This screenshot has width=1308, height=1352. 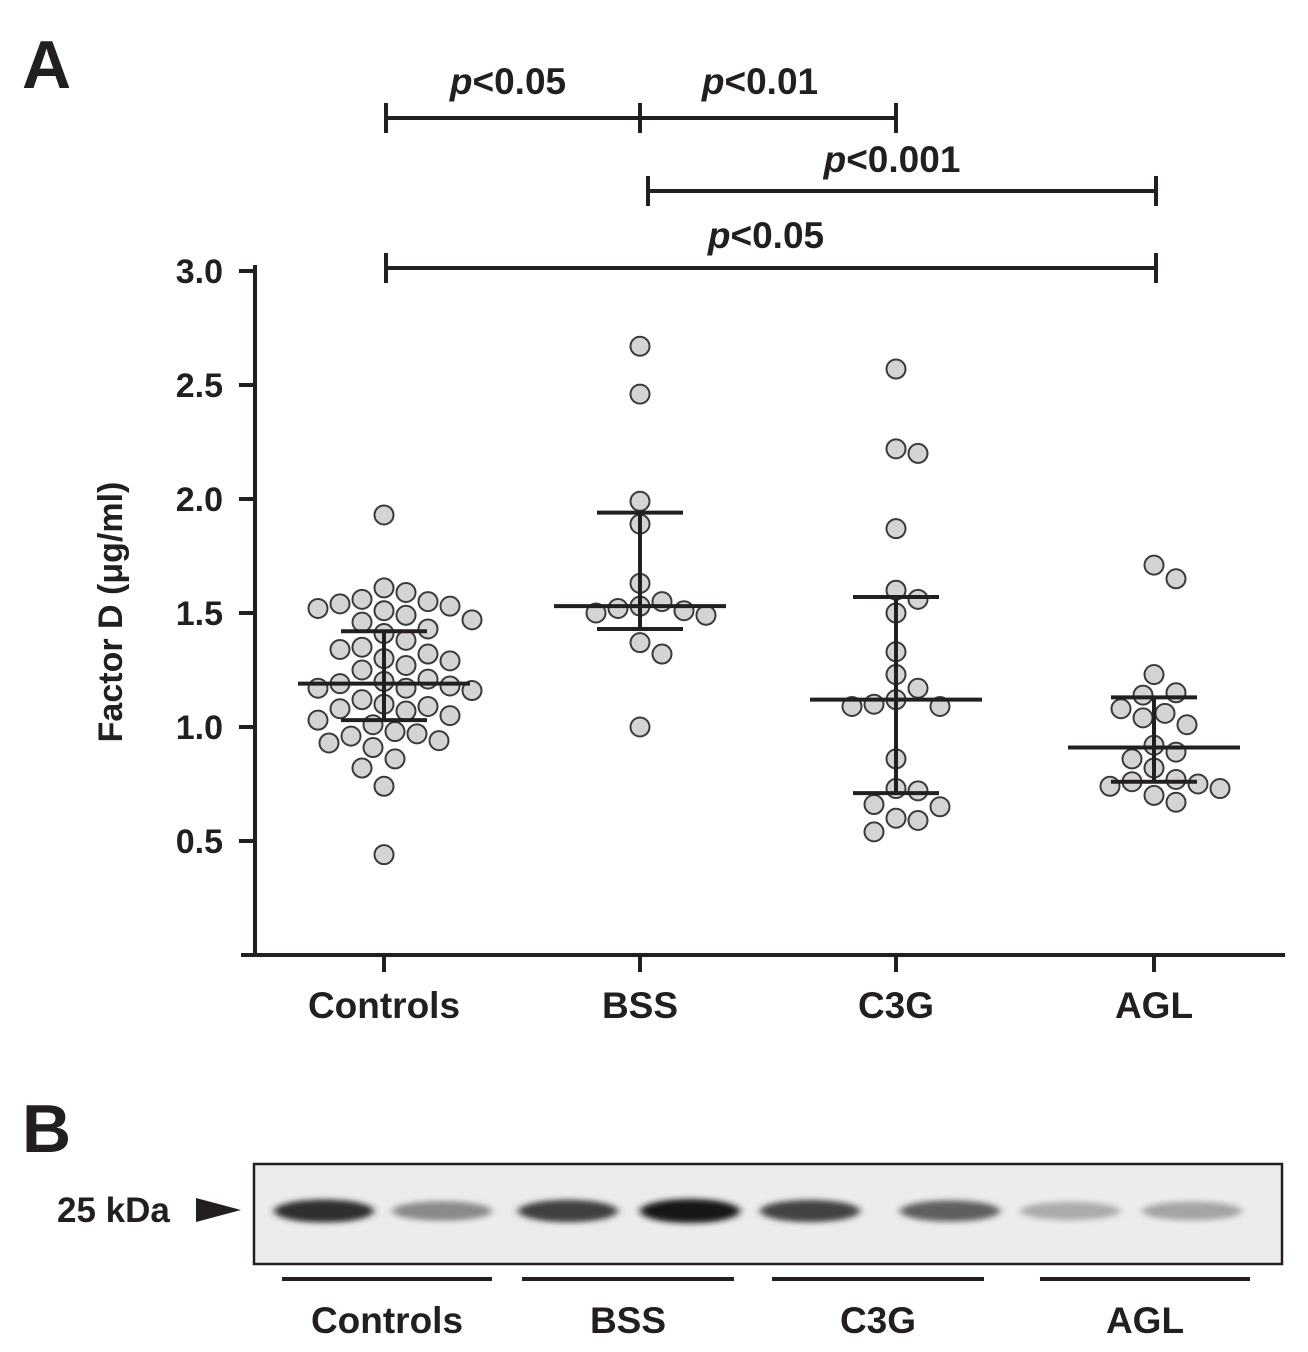 What do you see at coordinates (628, 1320) in the screenshot?
I see `blot-group-label: BSS` at bounding box center [628, 1320].